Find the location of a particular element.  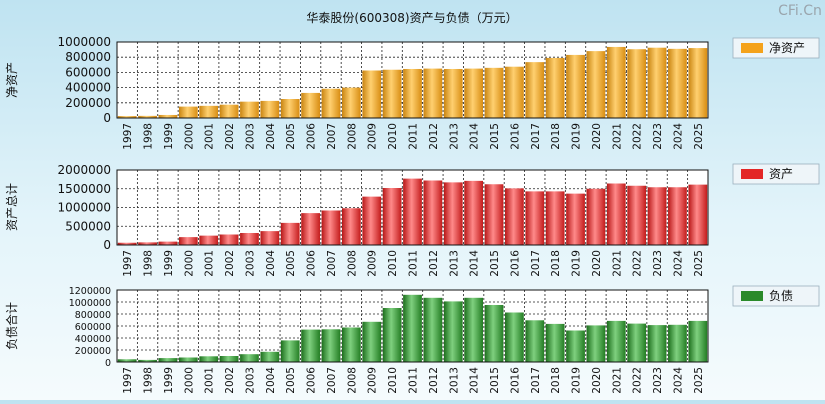

bar-net-assets-1997 is located at coordinates (127, 117).